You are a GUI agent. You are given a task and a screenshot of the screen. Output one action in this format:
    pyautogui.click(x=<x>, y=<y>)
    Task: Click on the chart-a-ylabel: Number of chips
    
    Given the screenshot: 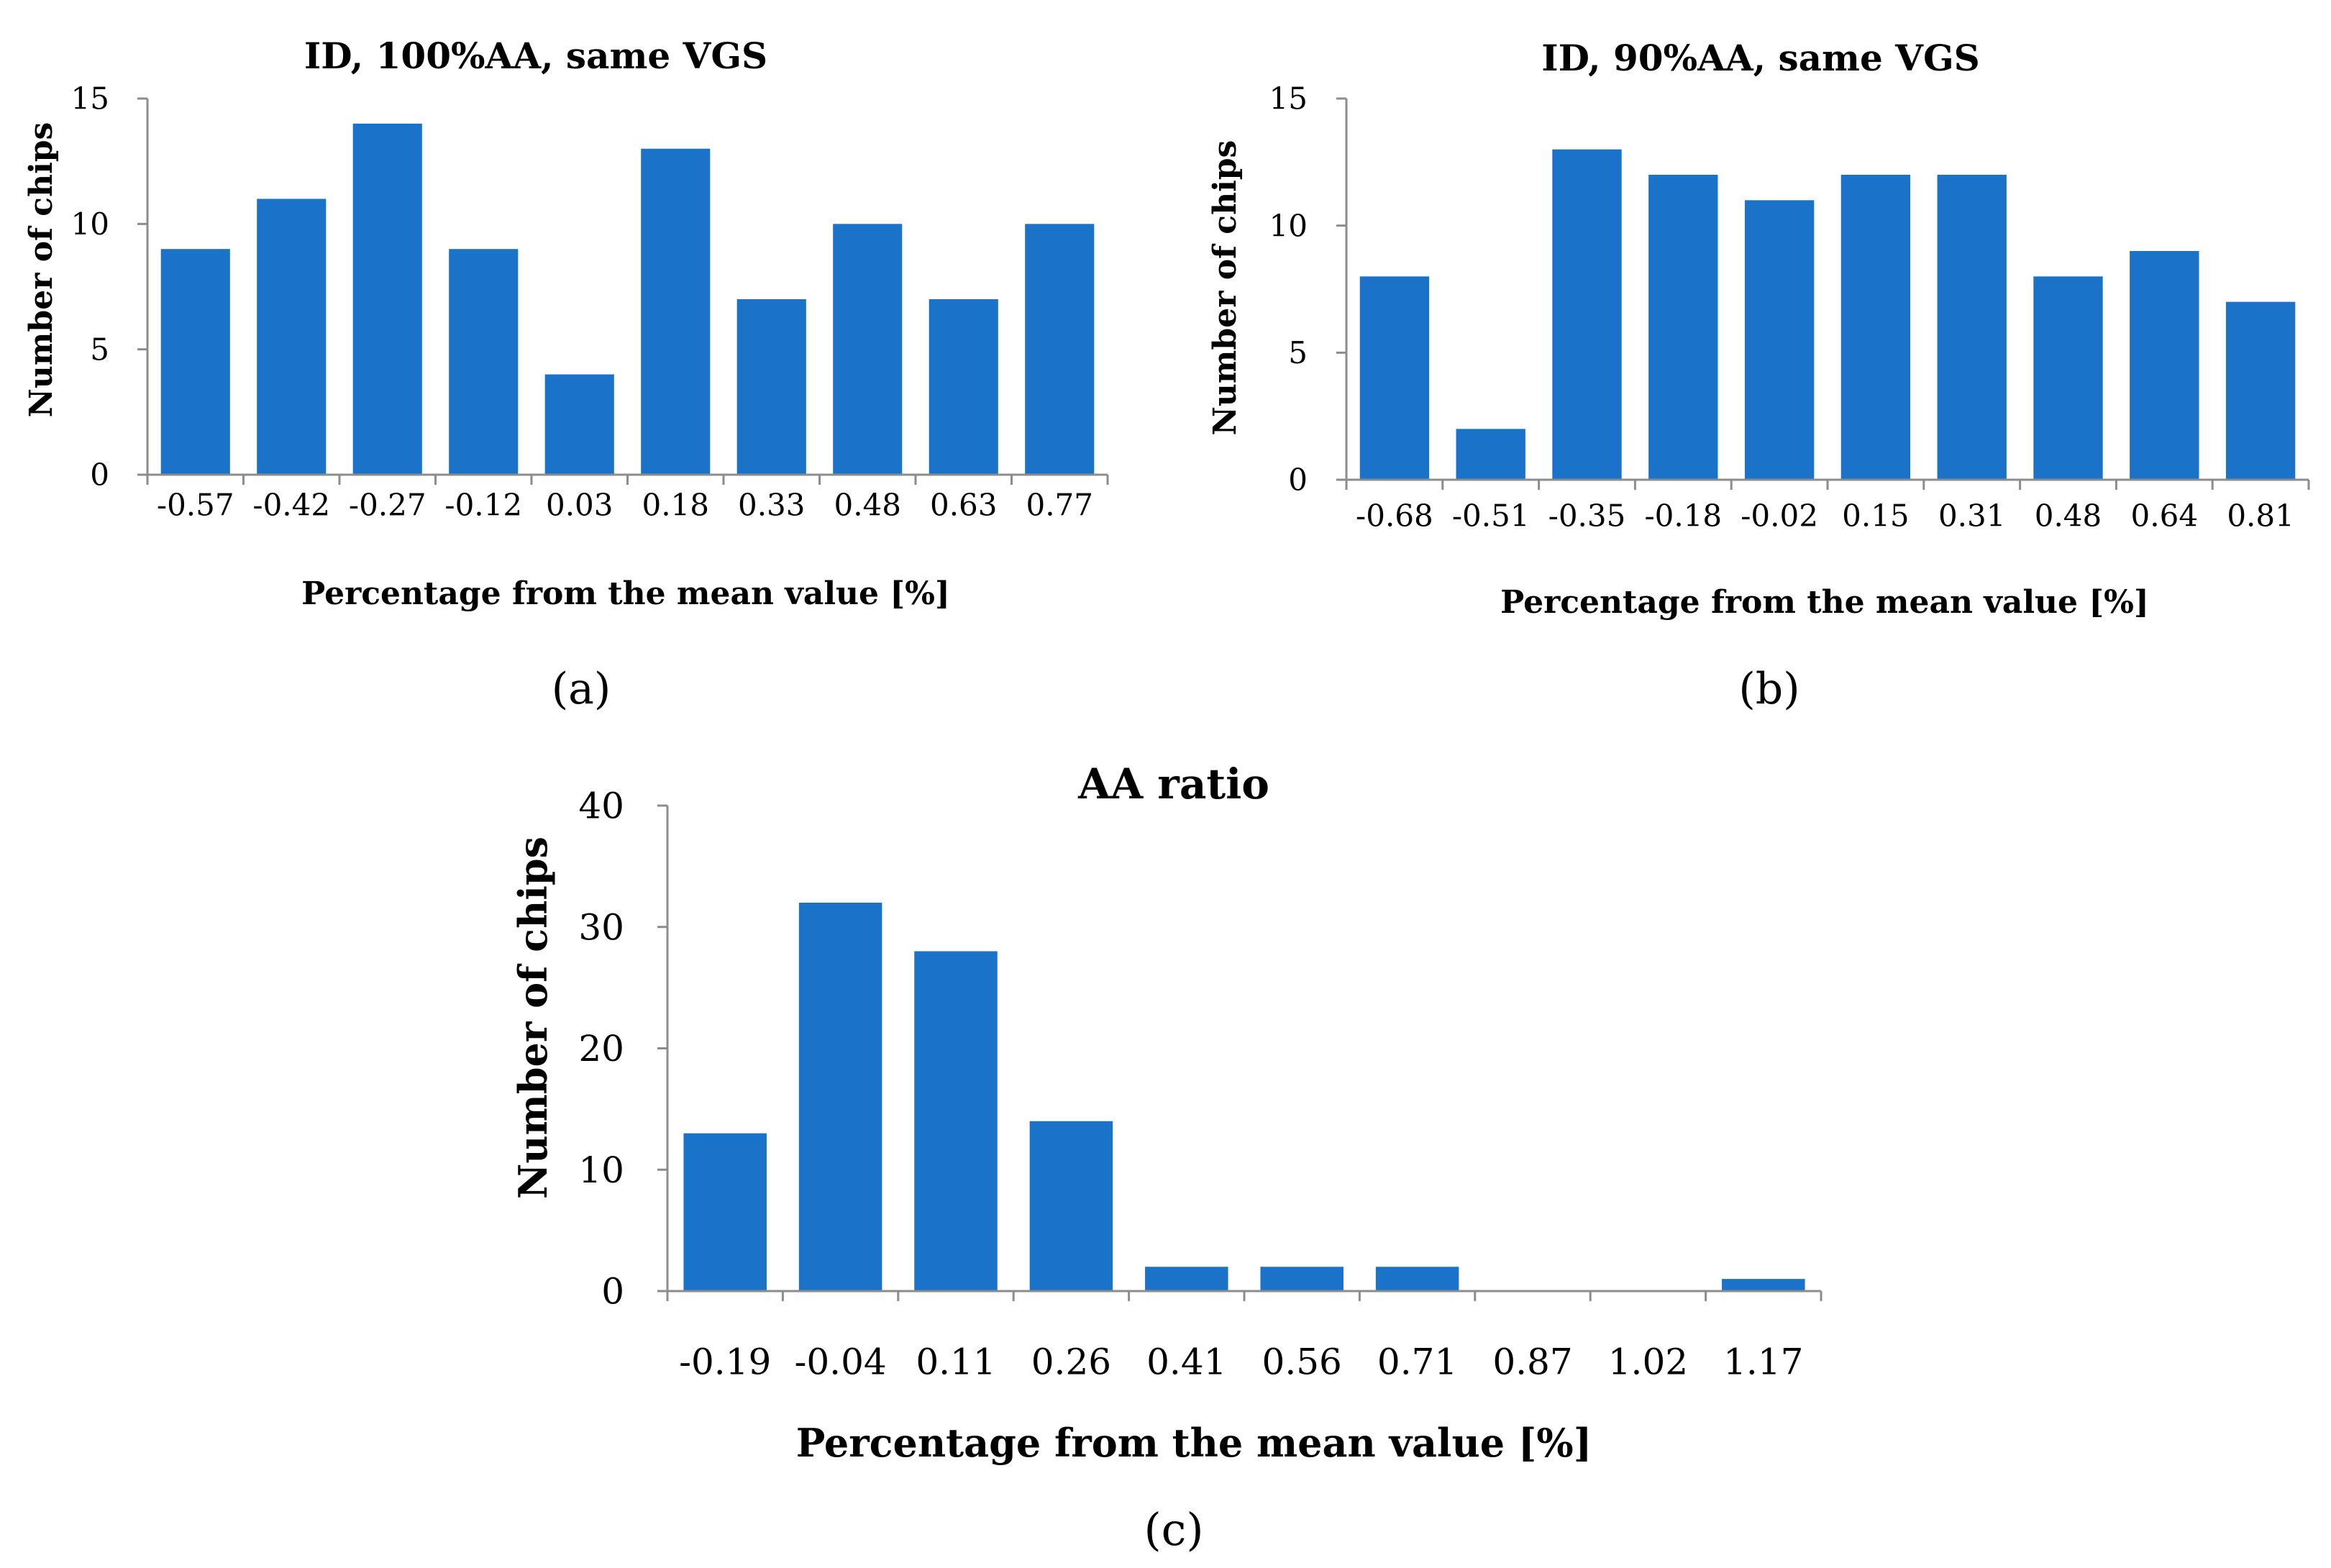 What is the action you would take?
    pyautogui.click(x=42, y=270)
    